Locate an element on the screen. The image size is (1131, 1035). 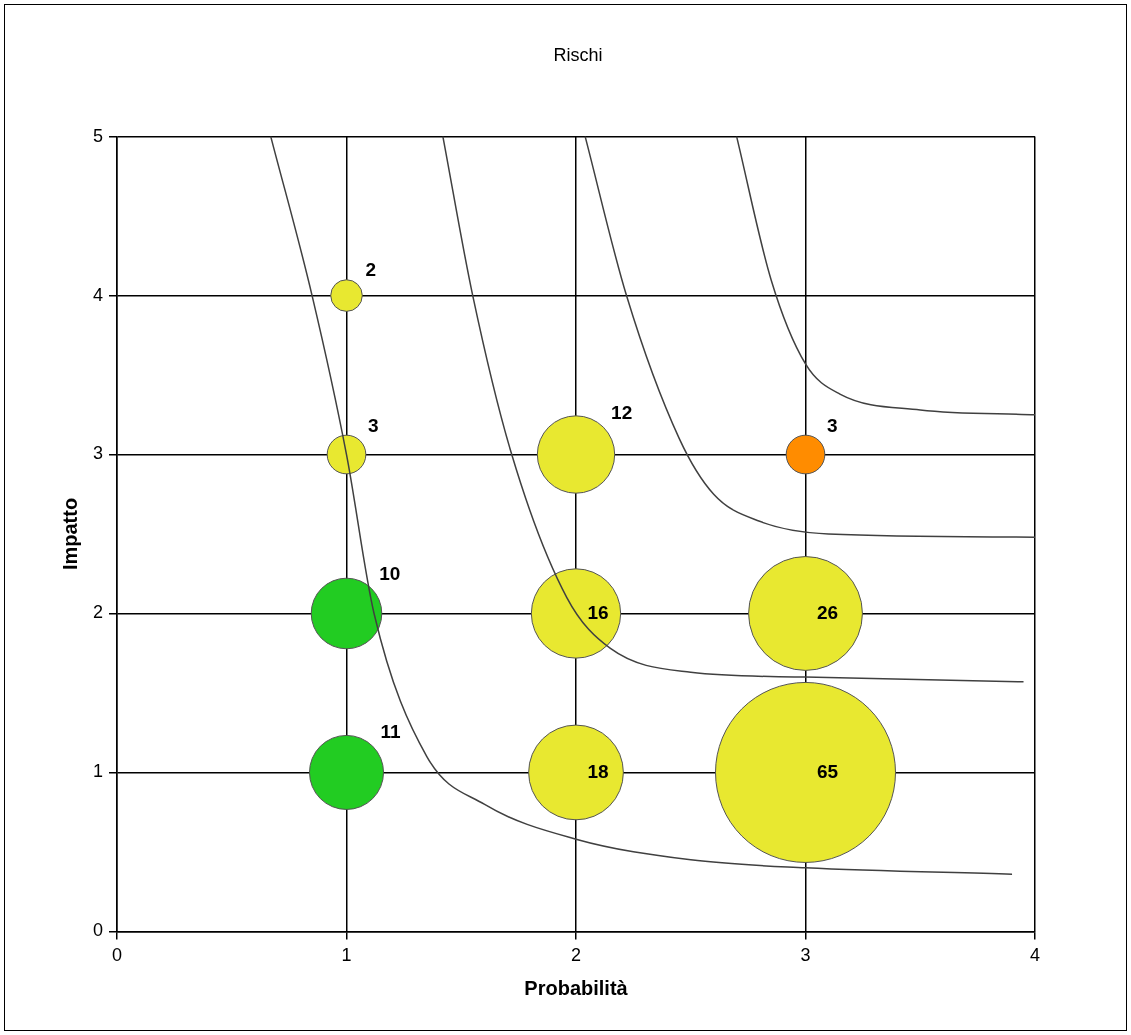
data-label: 18 is located at coordinates (598, 771).